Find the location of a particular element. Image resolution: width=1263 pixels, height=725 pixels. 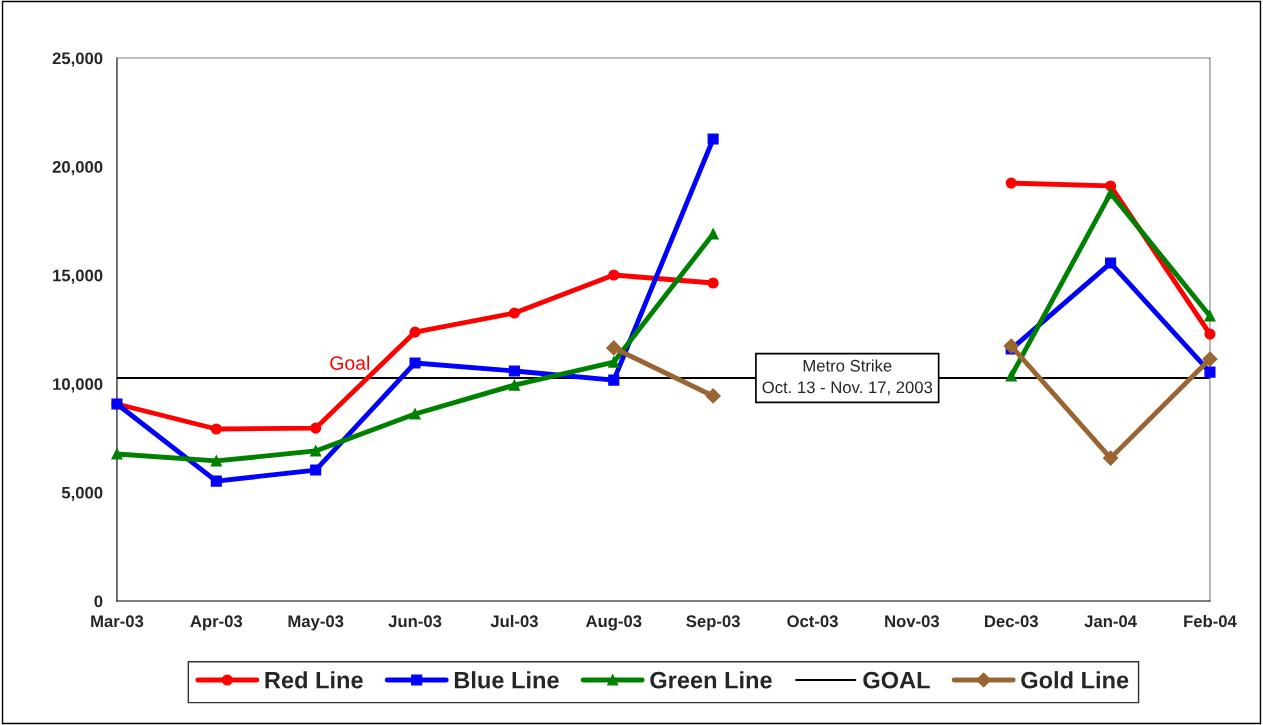

x-tick-label: Jan-04 is located at coordinates (1110, 621).